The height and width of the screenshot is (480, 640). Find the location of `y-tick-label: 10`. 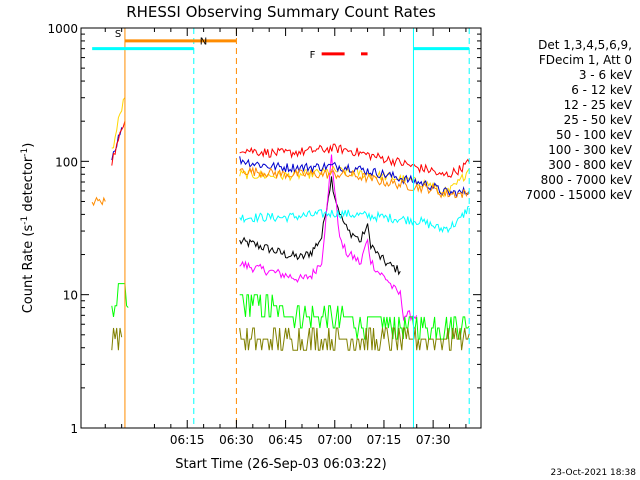

y-tick-label: 10 is located at coordinates (70, 296).